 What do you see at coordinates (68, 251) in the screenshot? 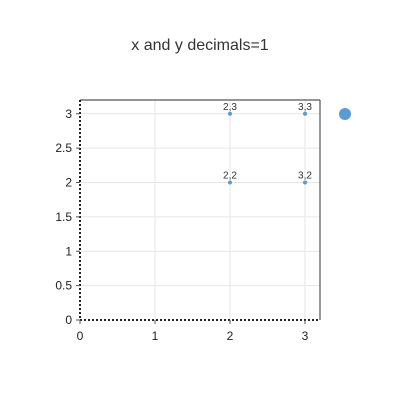
I see `y-tick-label: 1` at bounding box center [68, 251].